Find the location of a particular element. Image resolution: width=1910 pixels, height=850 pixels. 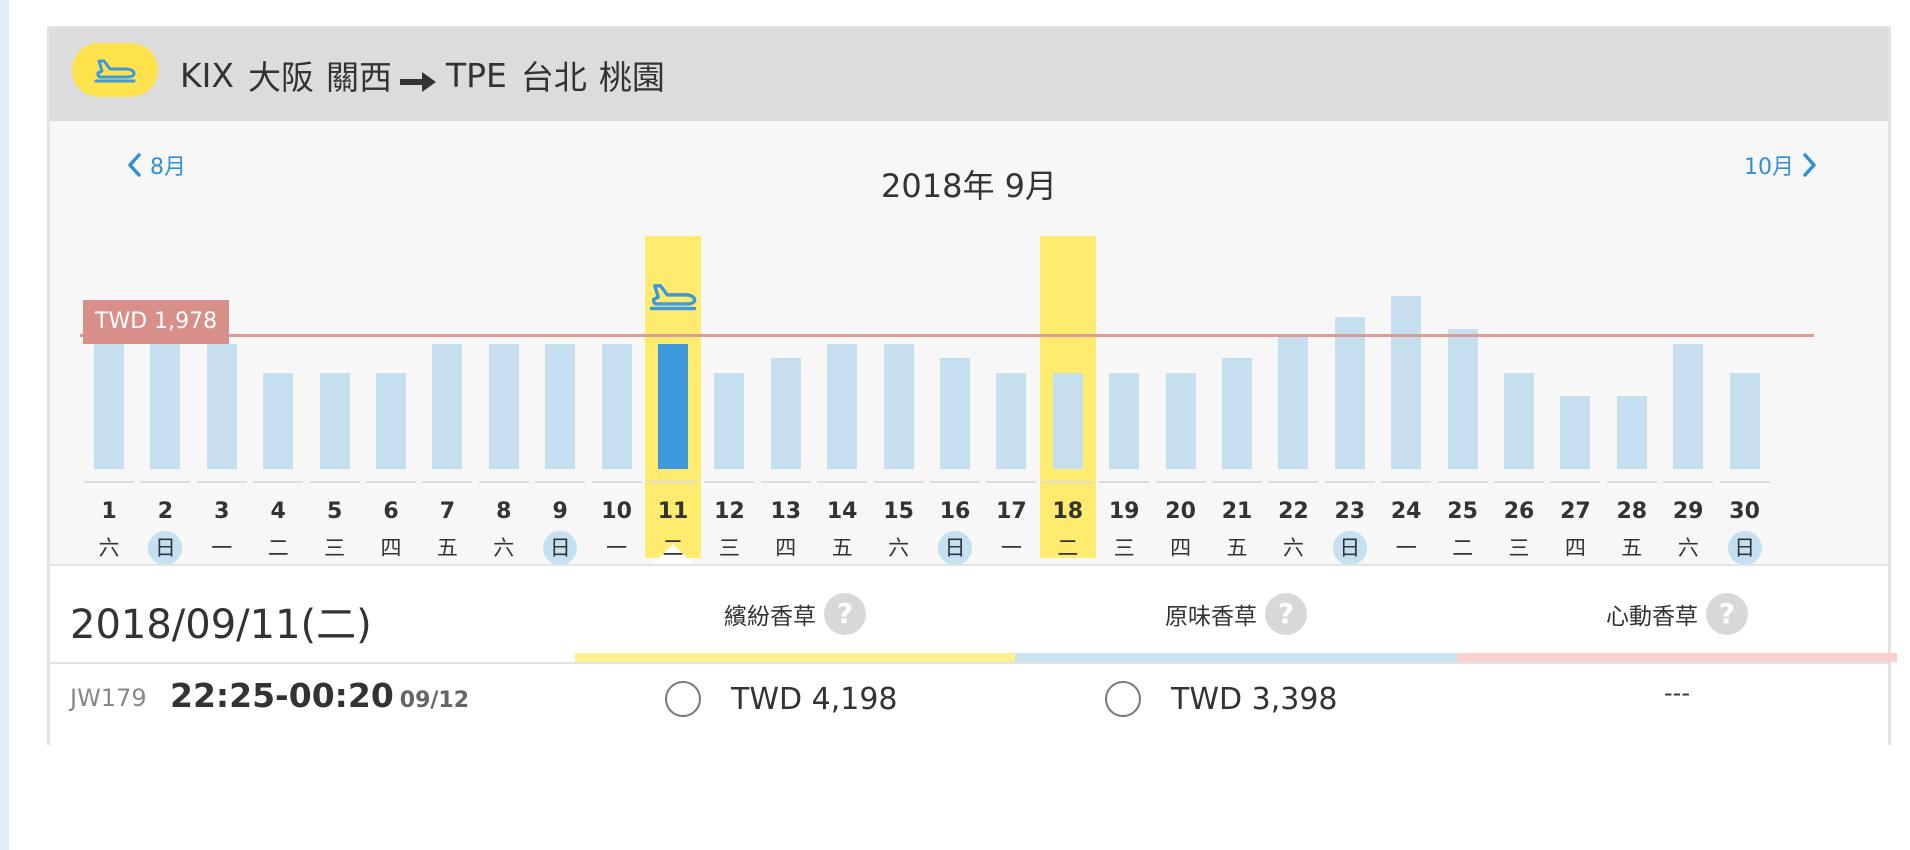

weekday-label: 四 is located at coordinates (1575, 548).